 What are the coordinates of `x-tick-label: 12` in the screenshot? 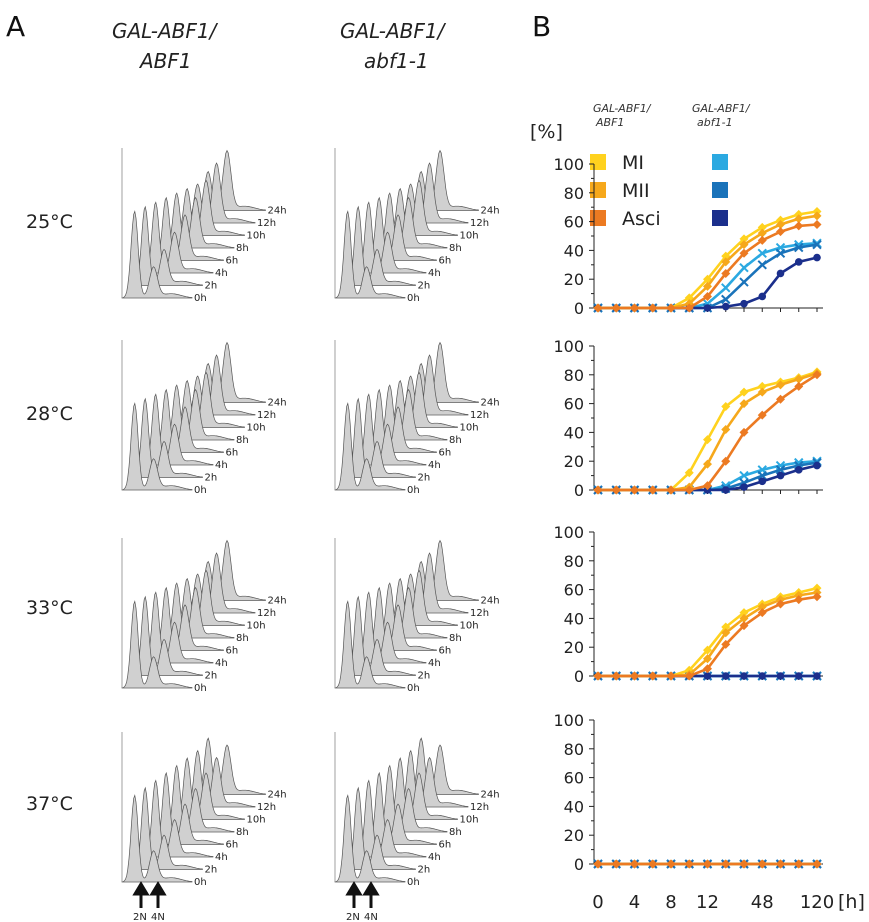 It's located at (707, 902).